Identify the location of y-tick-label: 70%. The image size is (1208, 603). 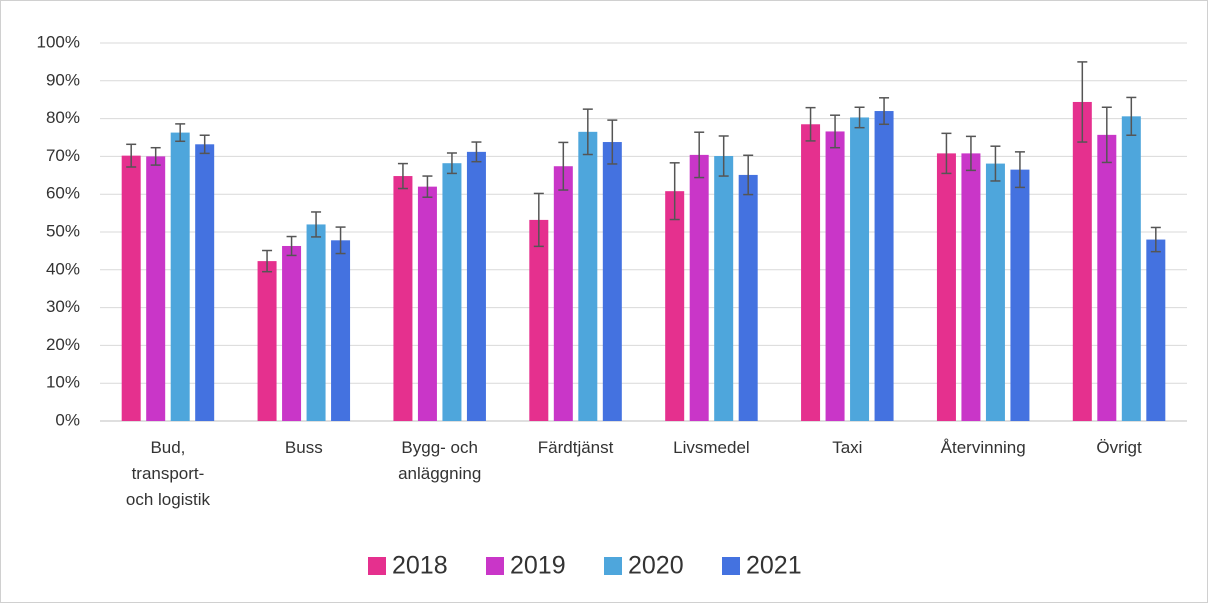
(63, 155).